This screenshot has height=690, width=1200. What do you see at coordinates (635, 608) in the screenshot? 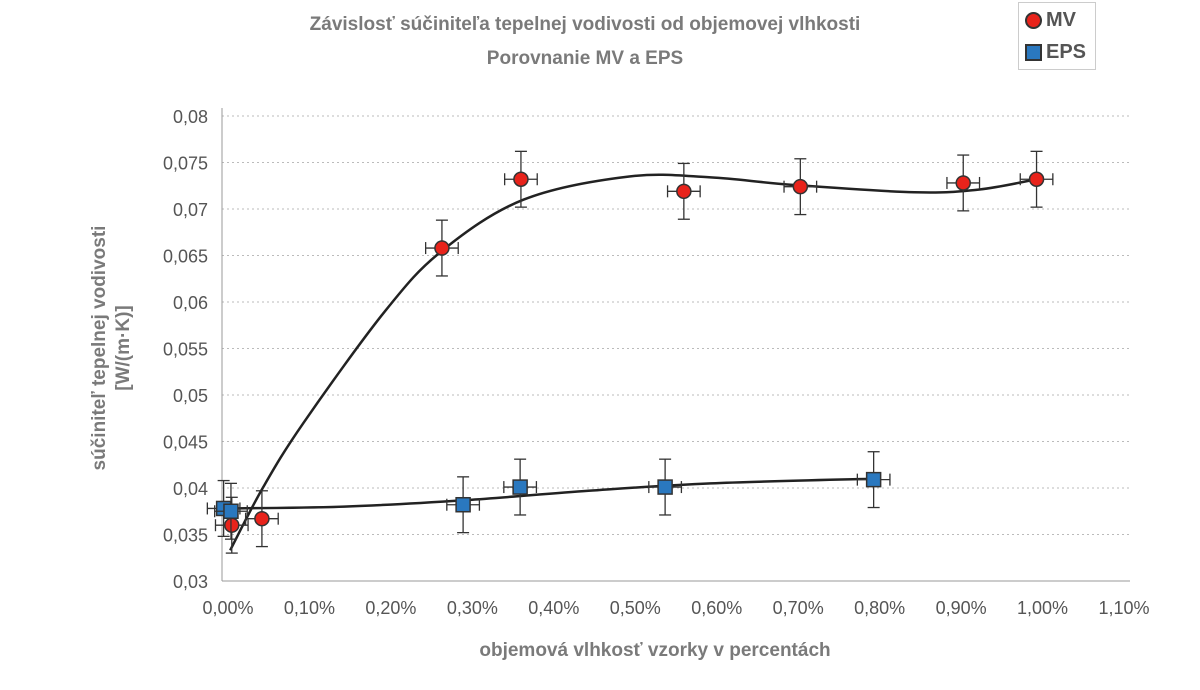
I see `x-tick-label: 0,50%` at bounding box center [635, 608].